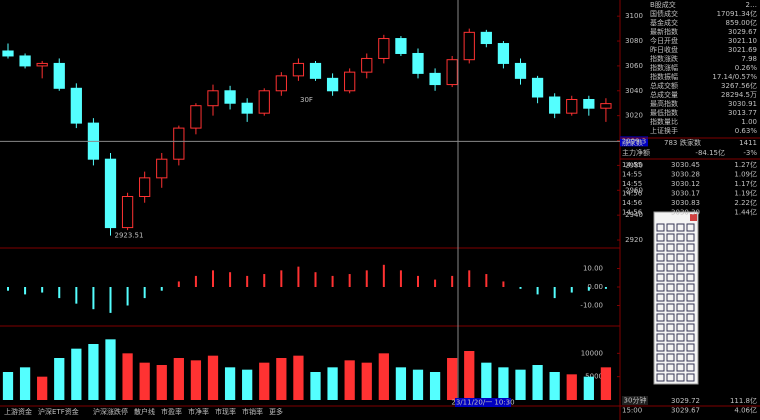 Image resolution: width=760 pixels, height=420 pixels. Describe the element at coordinates (198, 411) in the screenshot. I see `tab: 市净率` at that location.